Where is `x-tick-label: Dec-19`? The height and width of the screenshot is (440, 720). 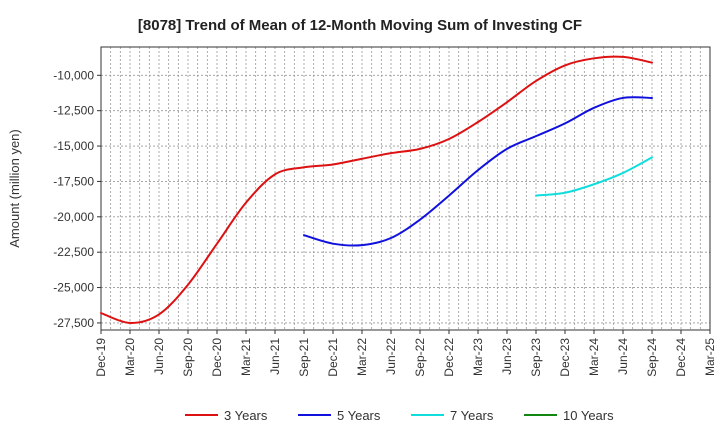 x-tick-label: Dec-19 is located at coordinates (101, 357).